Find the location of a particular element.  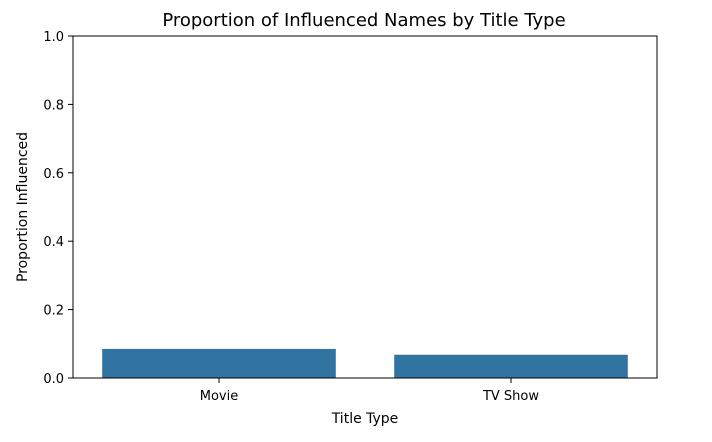

y-tick-label: 0.8 is located at coordinates (53, 105).